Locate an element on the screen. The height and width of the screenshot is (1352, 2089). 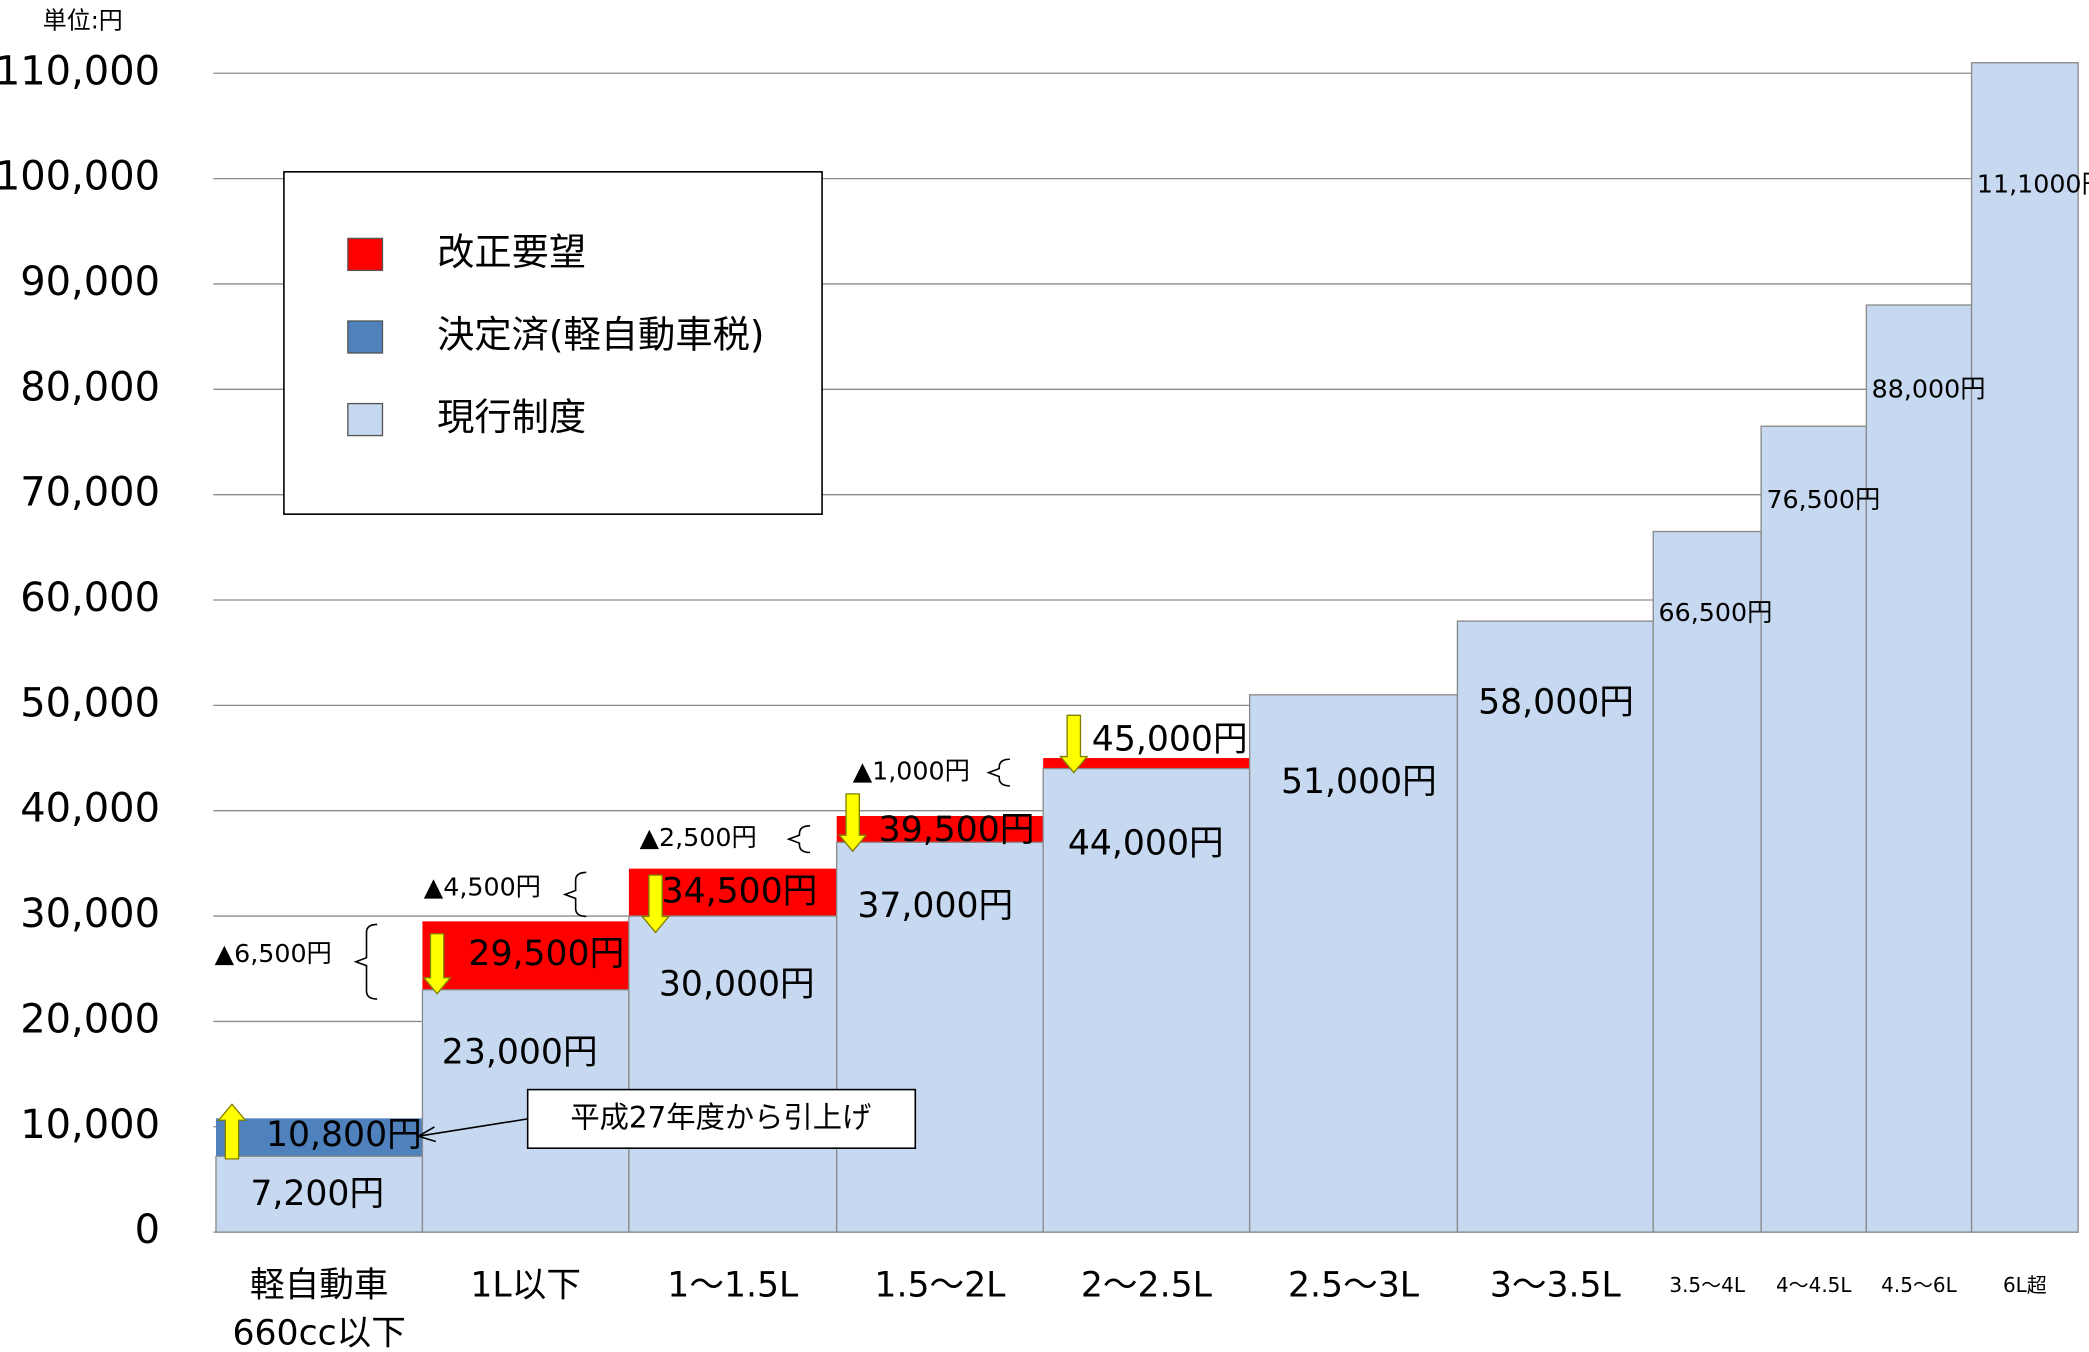
data-label: 76,500円 is located at coordinates (1823, 499).